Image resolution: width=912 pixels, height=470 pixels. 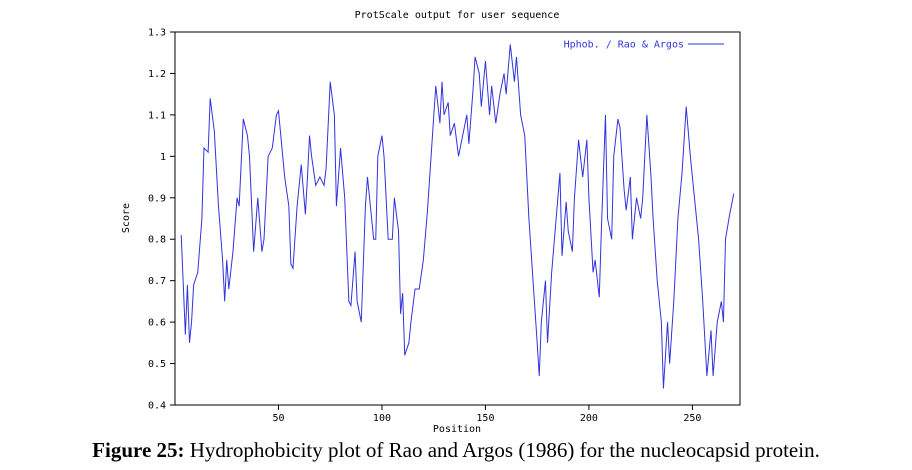 What do you see at coordinates (157, 115) in the screenshot?
I see `y-tick-label: 1.1` at bounding box center [157, 115].